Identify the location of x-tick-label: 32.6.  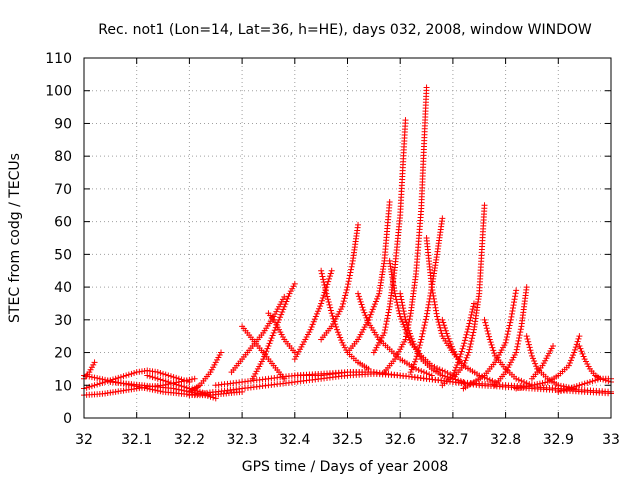
(400, 440).